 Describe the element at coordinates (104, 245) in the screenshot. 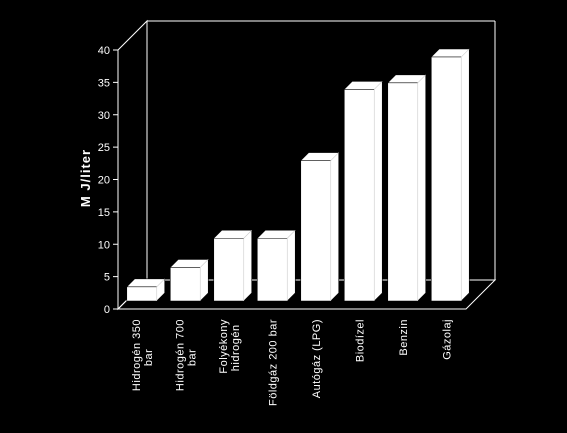

I see `y-tick-label: 10` at that location.